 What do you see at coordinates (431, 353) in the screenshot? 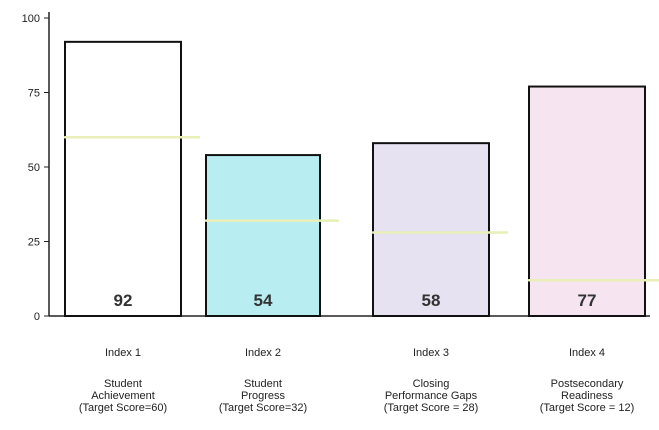
I see `category-index-label: Index 3` at bounding box center [431, 353].